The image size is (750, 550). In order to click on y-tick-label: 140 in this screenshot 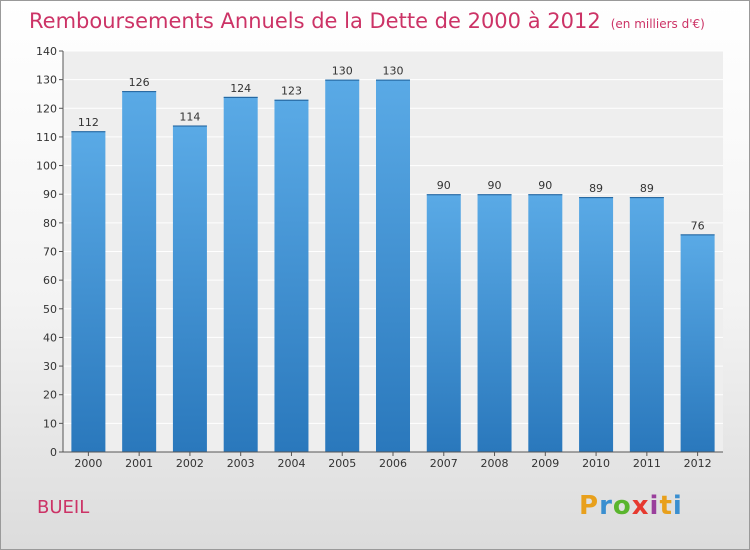, I will do `click(46, 51)`.